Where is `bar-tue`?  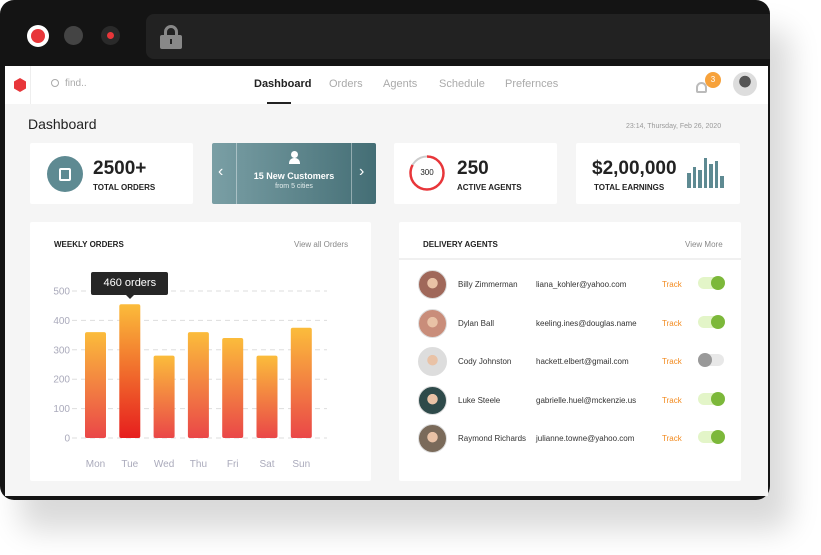
bar-tue is located at coordinates (130, 371).